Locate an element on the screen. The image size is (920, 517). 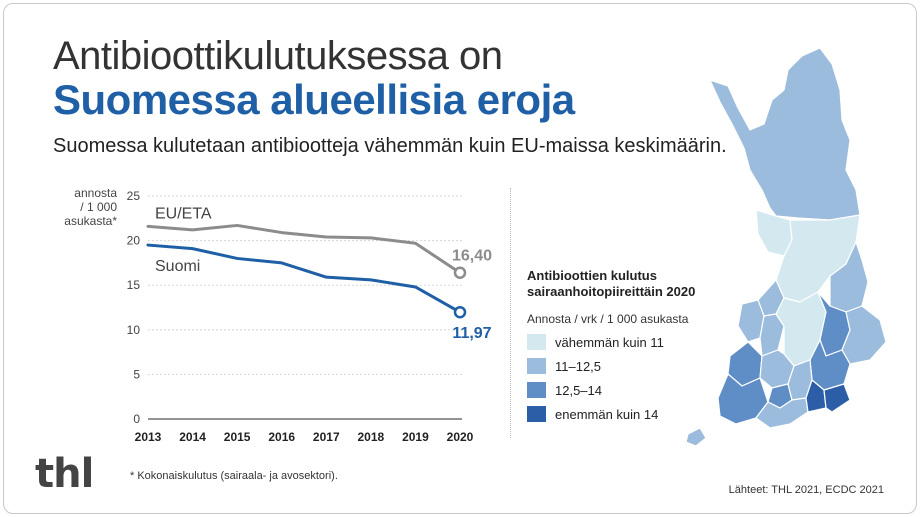
y-tick-label: 25 is located at coordinates (134, 196).